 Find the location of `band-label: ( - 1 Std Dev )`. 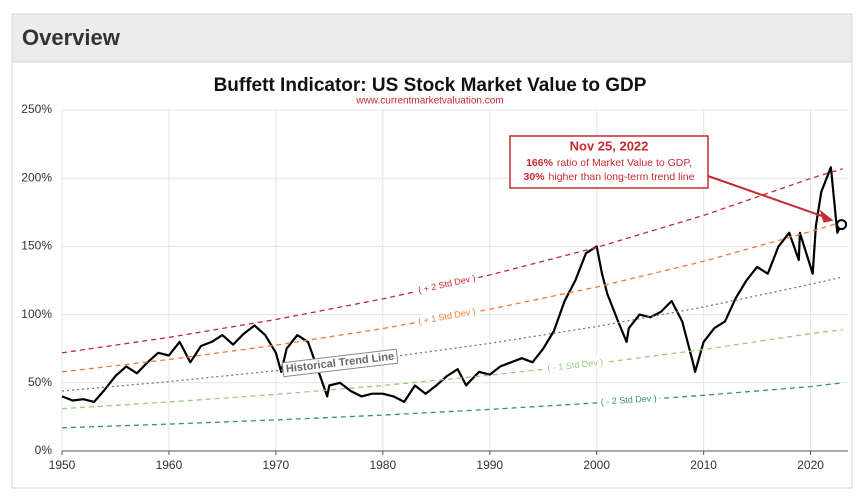

band-label: ( - 1 Std Dev ) is located at coordinates (575, 365).